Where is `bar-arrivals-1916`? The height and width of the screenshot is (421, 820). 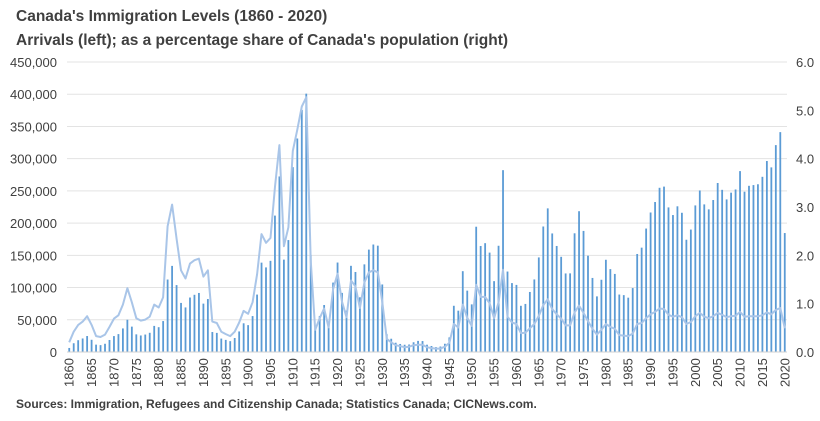
bar-arrivals-1916 is located at coordinates (319, 333).